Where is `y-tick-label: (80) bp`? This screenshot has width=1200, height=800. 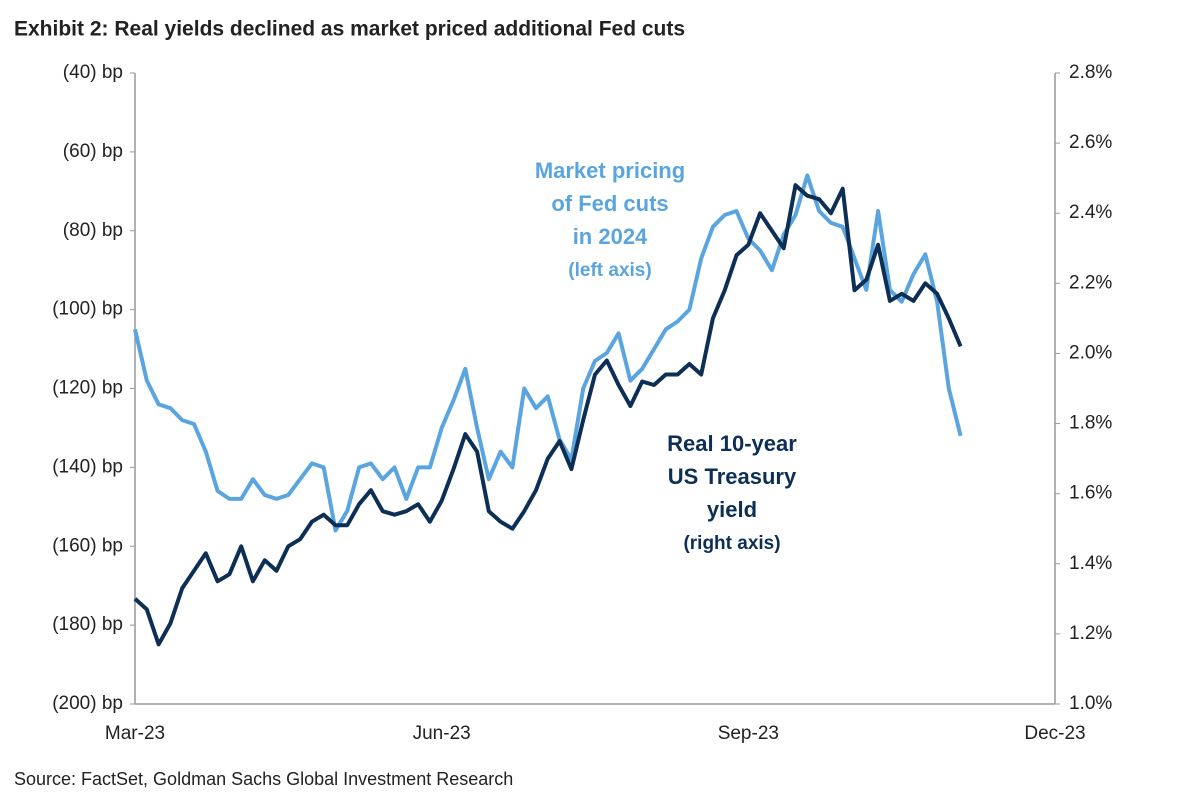 y-tick-label: (80) bp is located at coordinates (93, 230).